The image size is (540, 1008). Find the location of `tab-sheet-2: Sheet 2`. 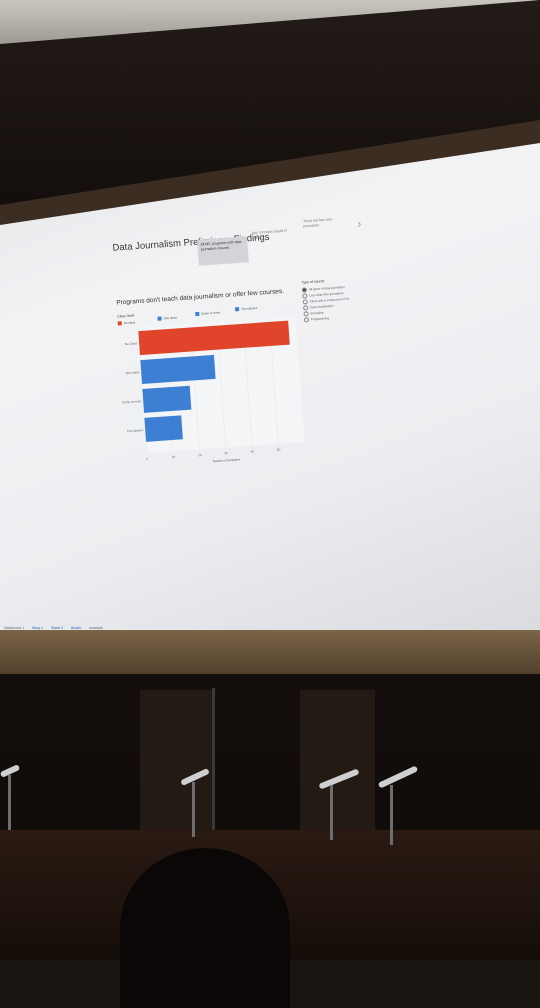

tab-sheet-2: Sheet 2 is located at coordinates (57, 628).